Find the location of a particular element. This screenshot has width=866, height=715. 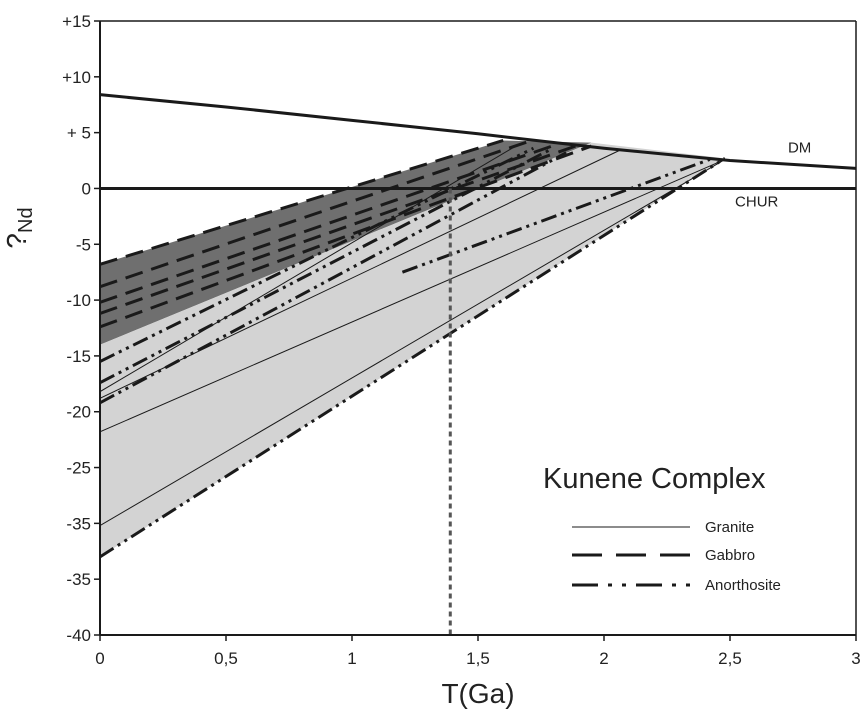

complex-title: Kunene Complex is located at coordinates (654, 479).